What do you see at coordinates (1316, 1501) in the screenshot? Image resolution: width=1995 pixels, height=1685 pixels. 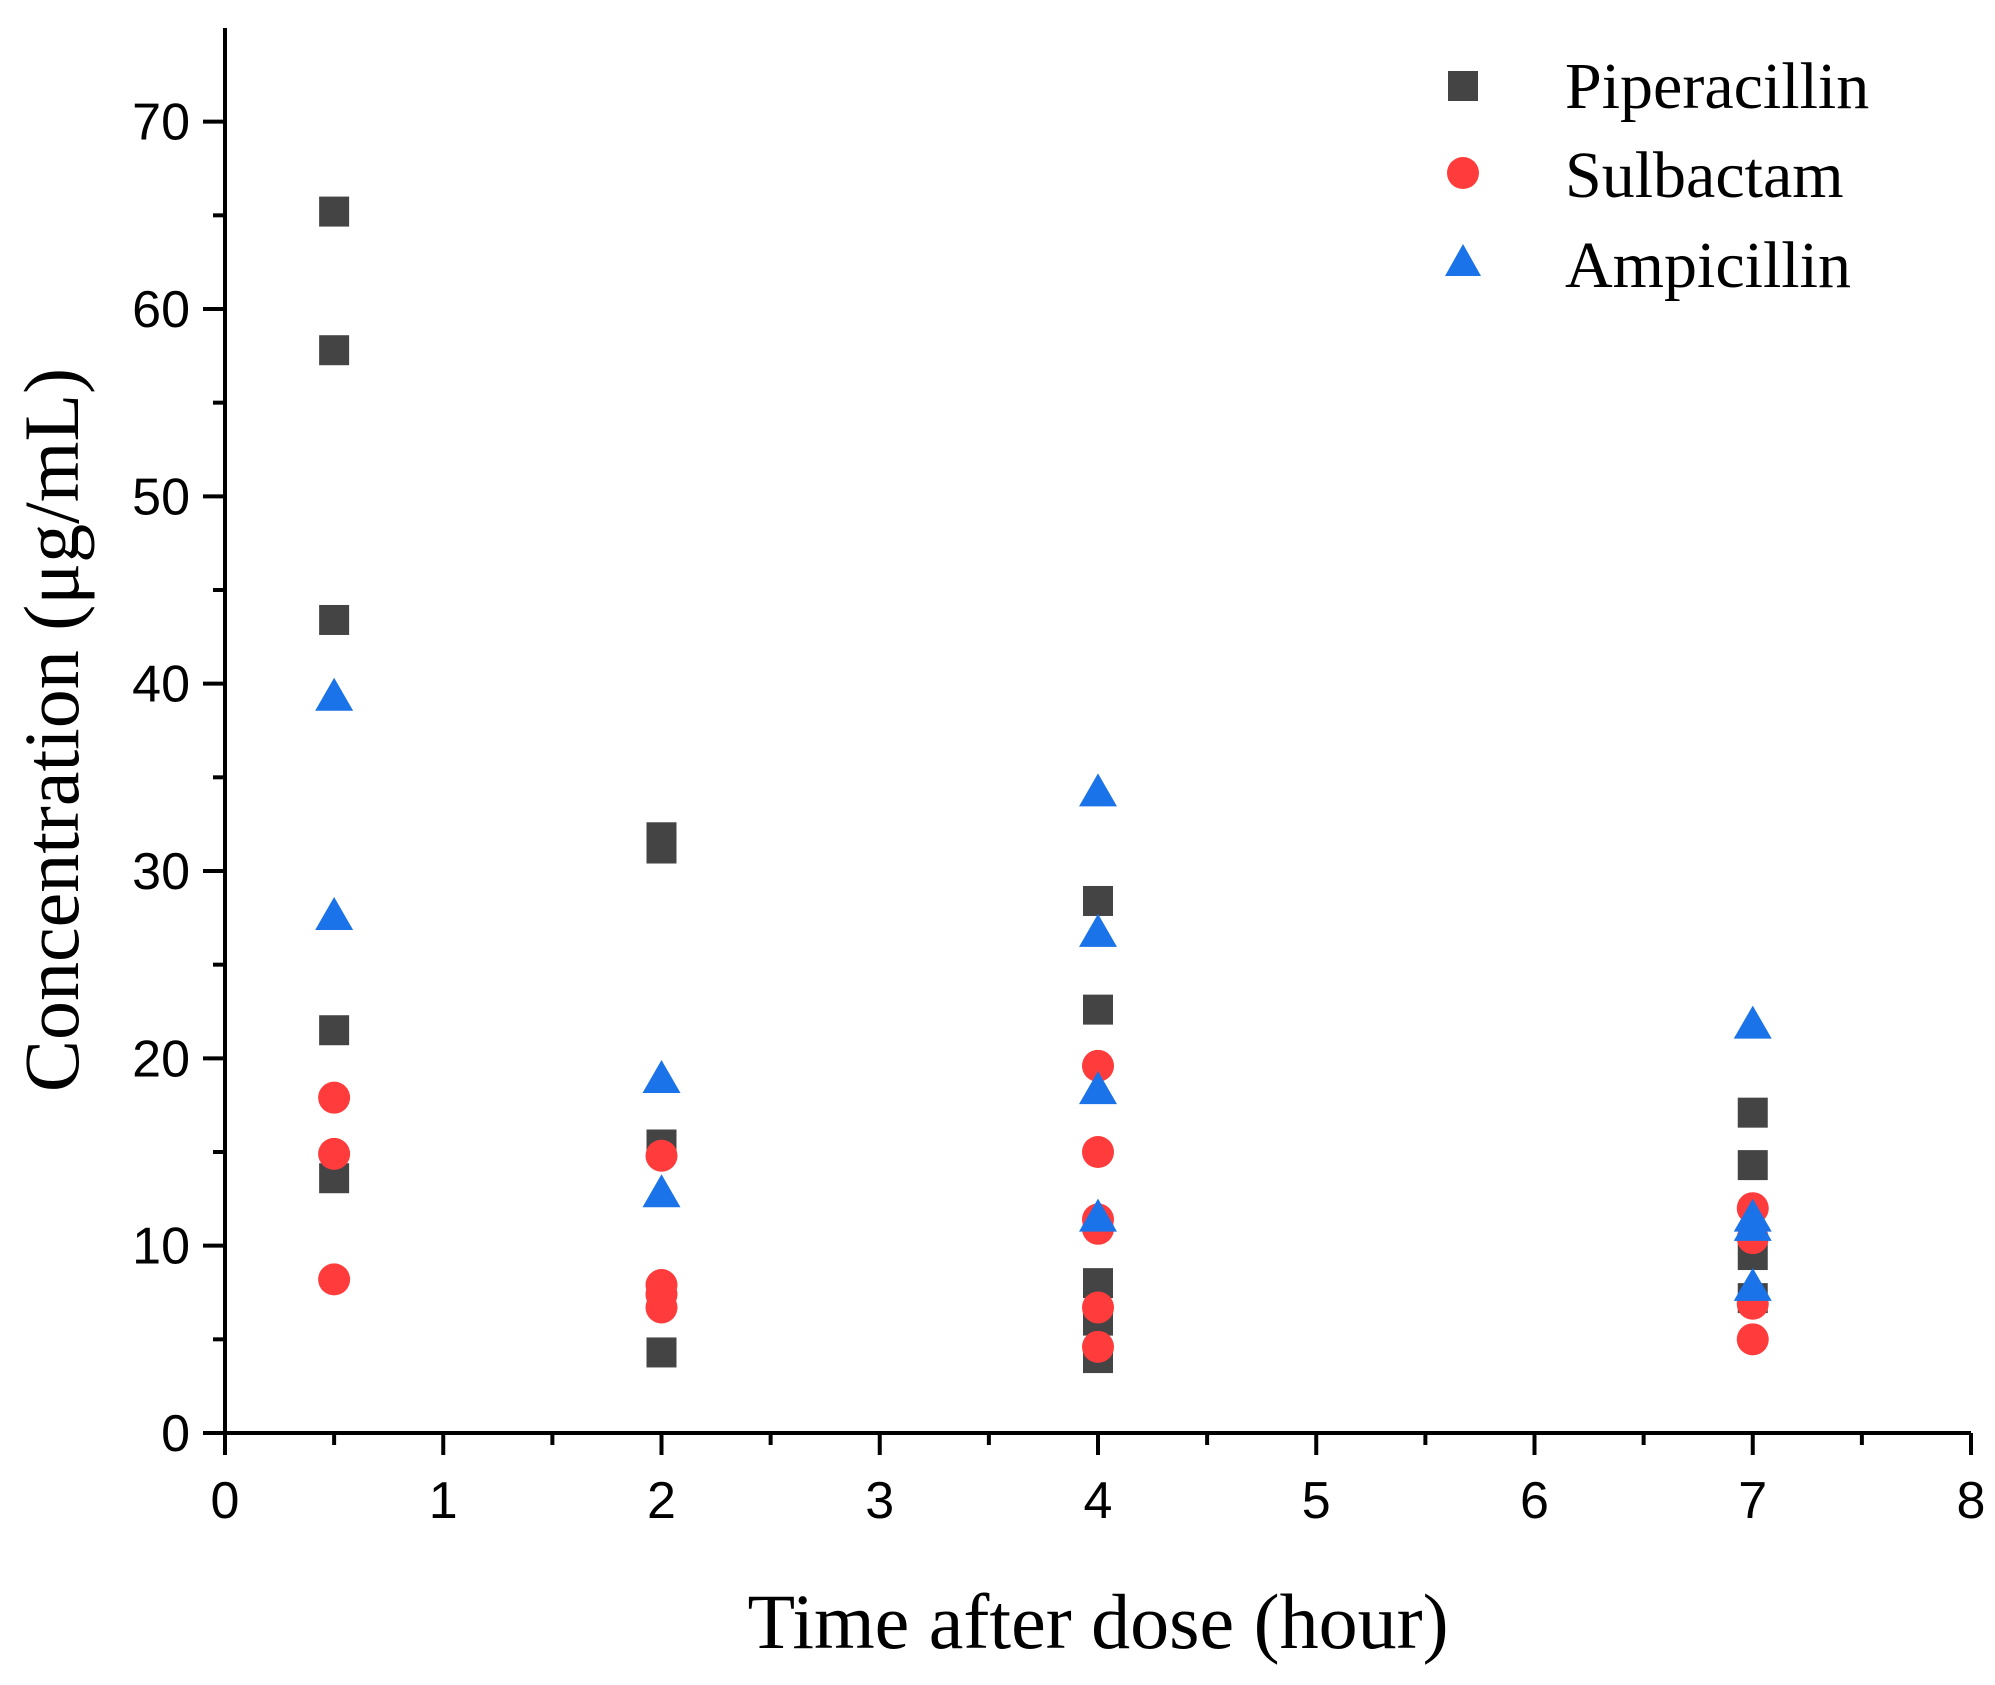 I see `x-tick-label: 5` at bounding box center [1316, 1501].